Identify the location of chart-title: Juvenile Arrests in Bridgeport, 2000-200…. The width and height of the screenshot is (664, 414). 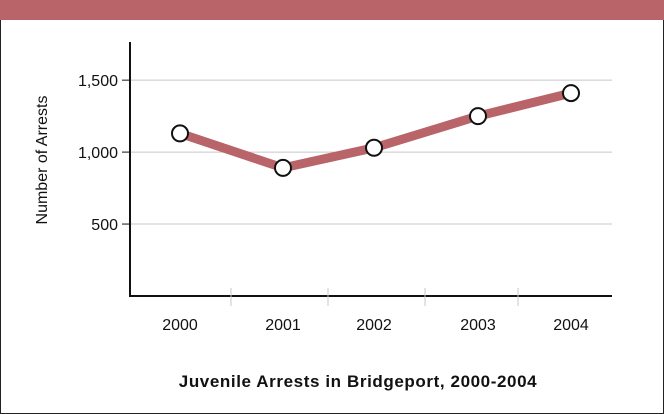
(358, 381).